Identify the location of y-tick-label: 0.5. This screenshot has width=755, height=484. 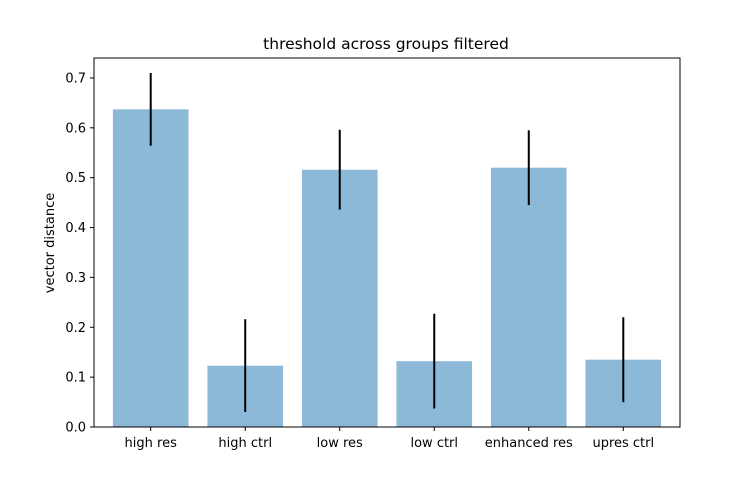
(75, 178).